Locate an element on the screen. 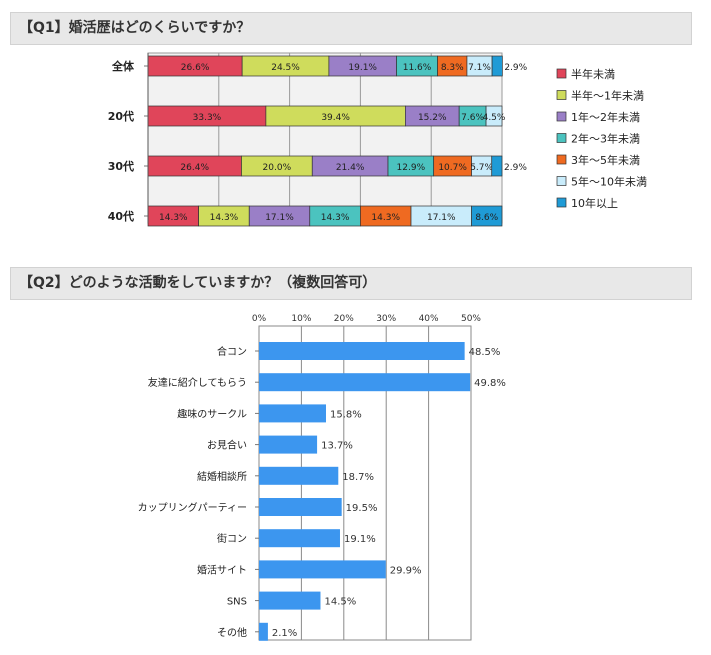 Image resolution: width=711 pixels, height=655 pixels. category-label: 40代 is located at coordinates (121, 216).